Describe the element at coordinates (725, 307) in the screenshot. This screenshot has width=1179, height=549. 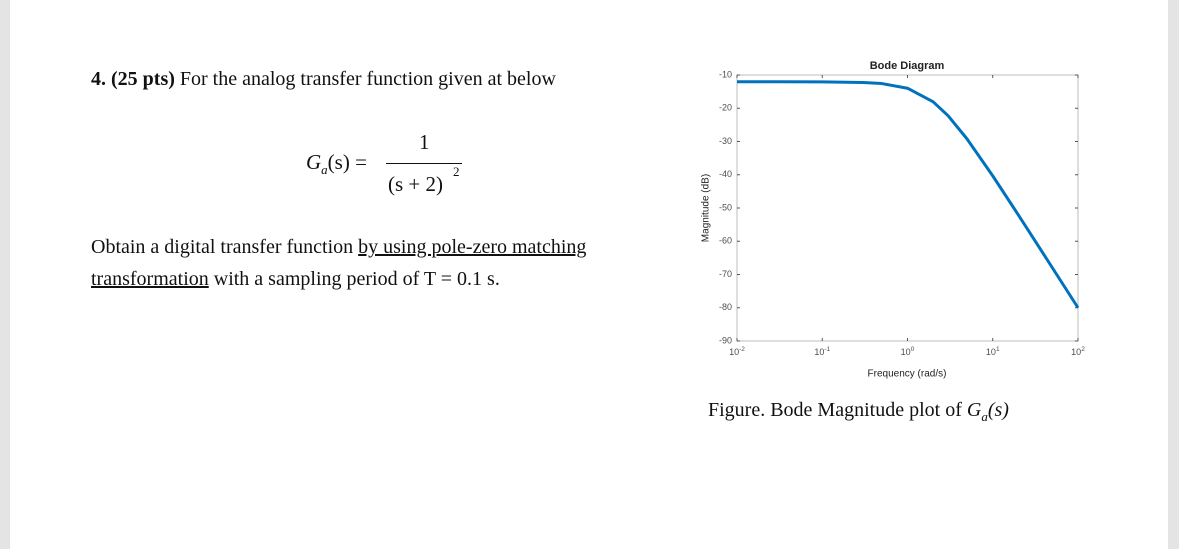
I see `y-tick-label: -80` at that location.